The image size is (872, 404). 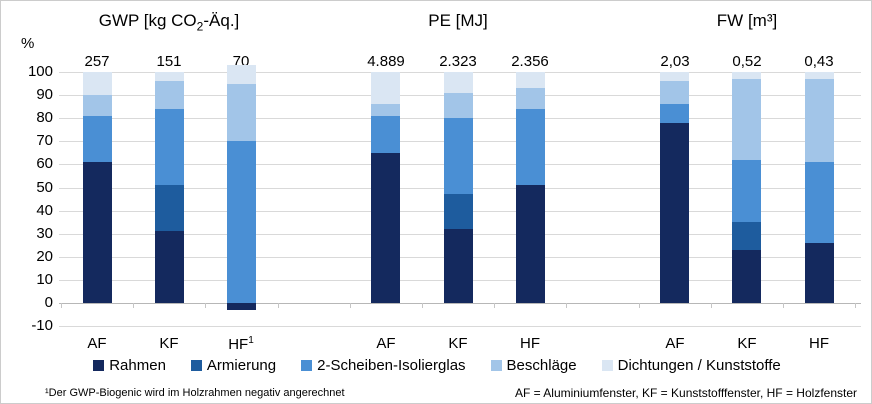 I want to click on y-tick-label--10: -10, so click(x=42, y=325).